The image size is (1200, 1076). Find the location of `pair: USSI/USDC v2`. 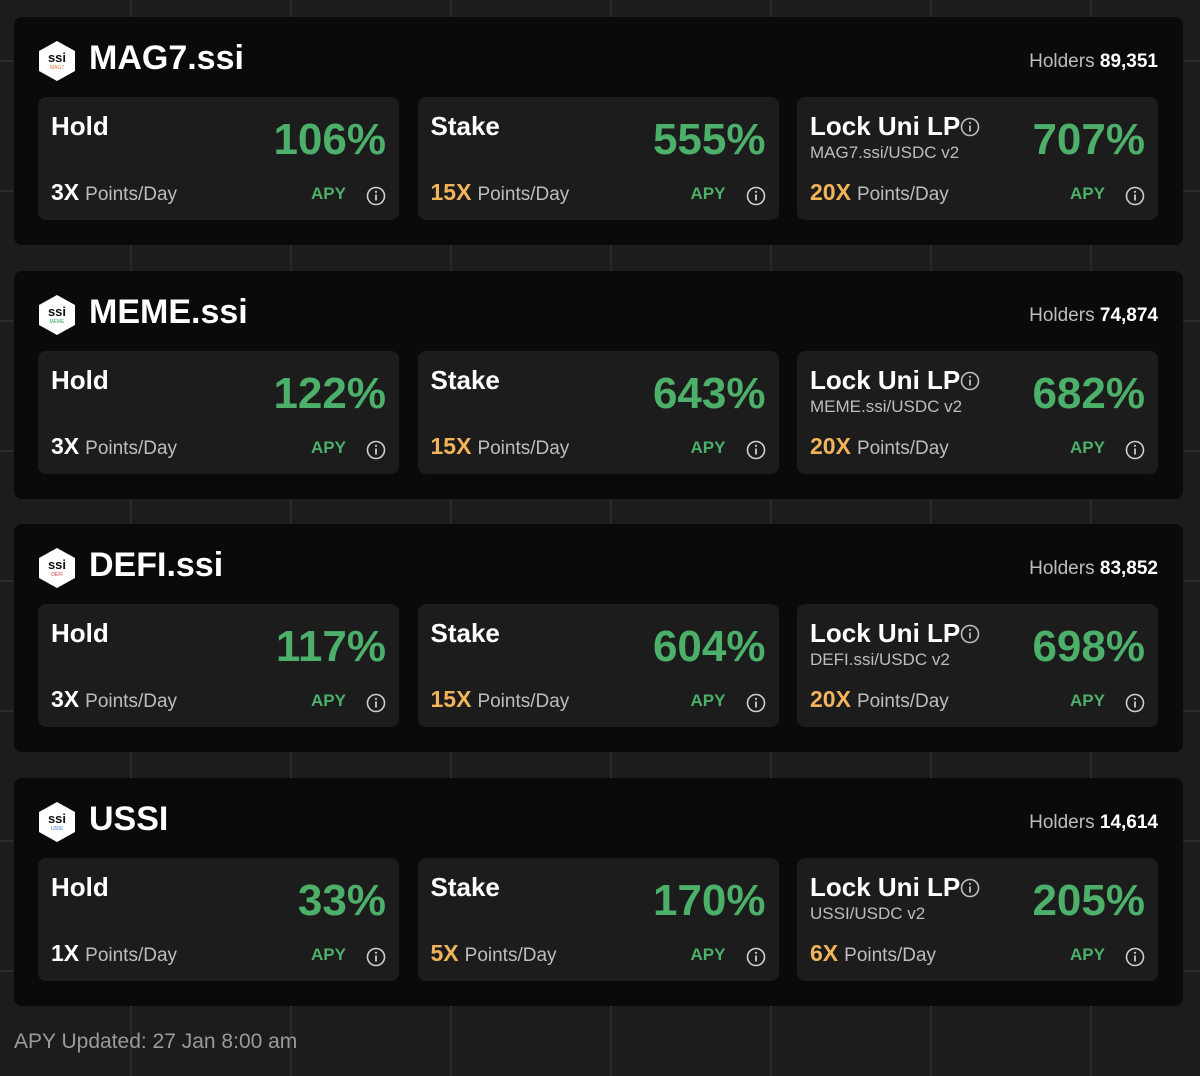

pair: USSI/USDC v2 is located at coordinates (868, 913).